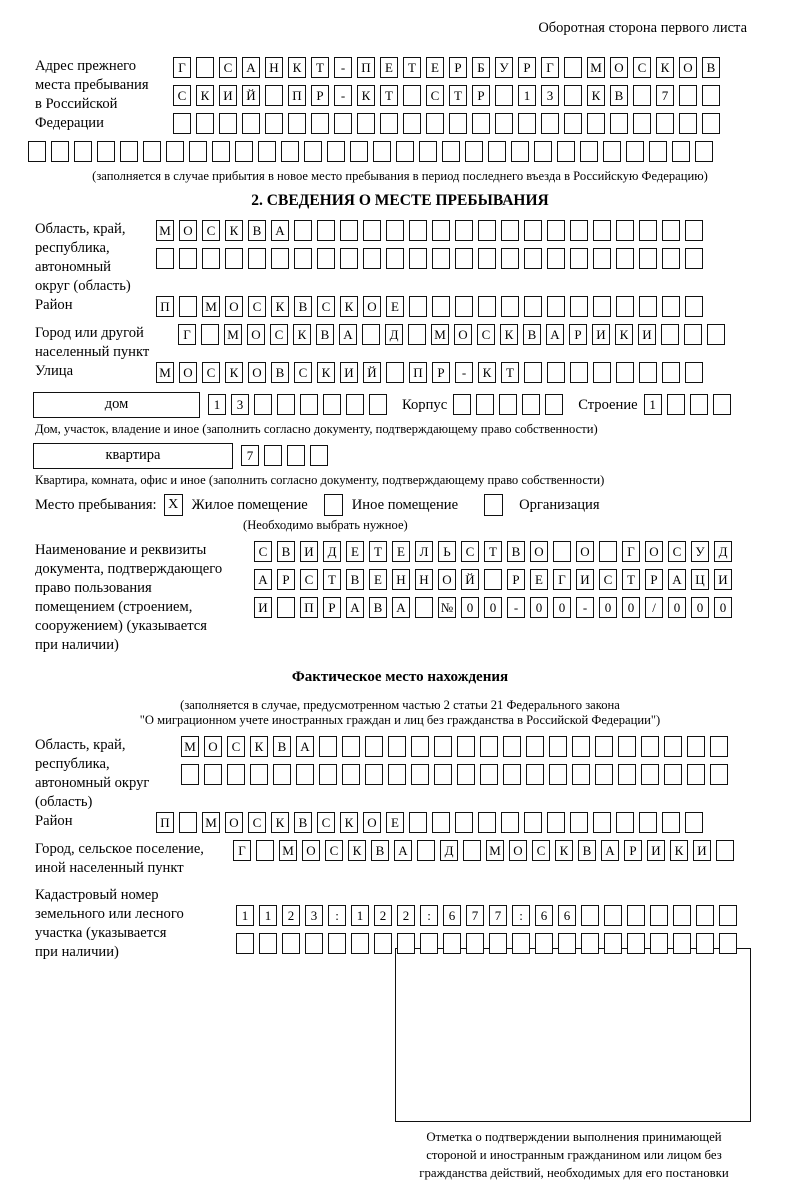 The height and width of the screenshot is (1180, 800). I want to click on checkbox-other-premises, so click(333, 505).